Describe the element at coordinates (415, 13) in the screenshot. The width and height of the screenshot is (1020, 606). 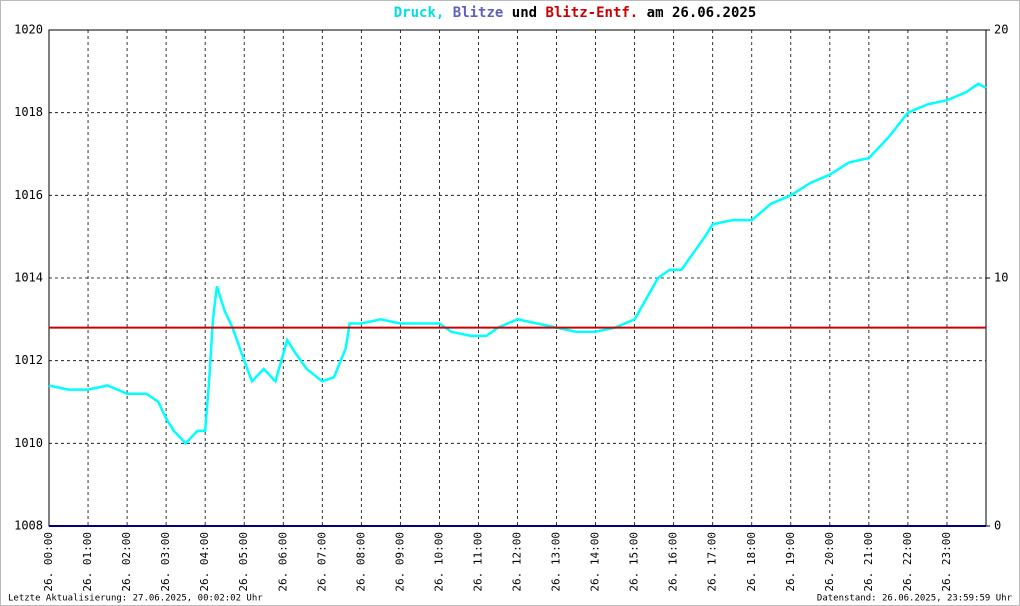
I see `title-series: Druck` at that location.